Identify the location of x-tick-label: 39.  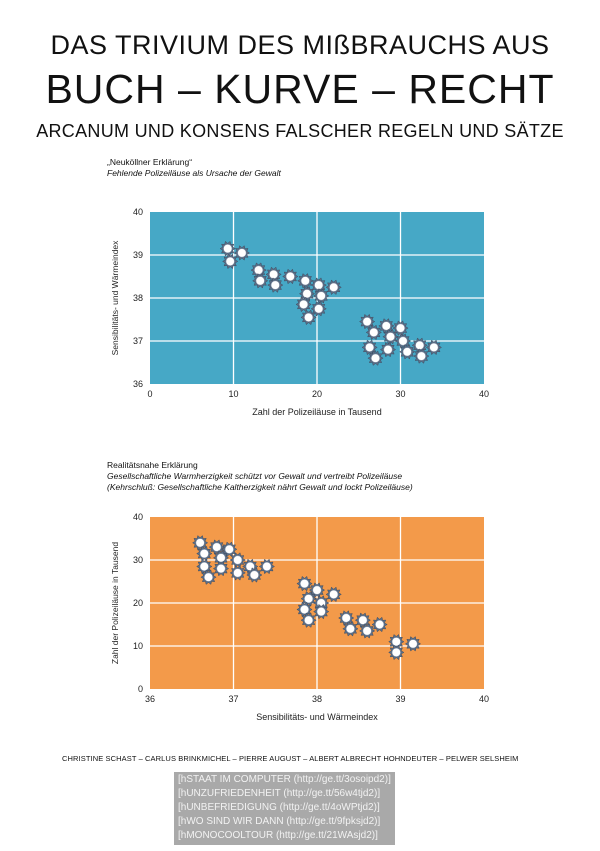
(400, 699).